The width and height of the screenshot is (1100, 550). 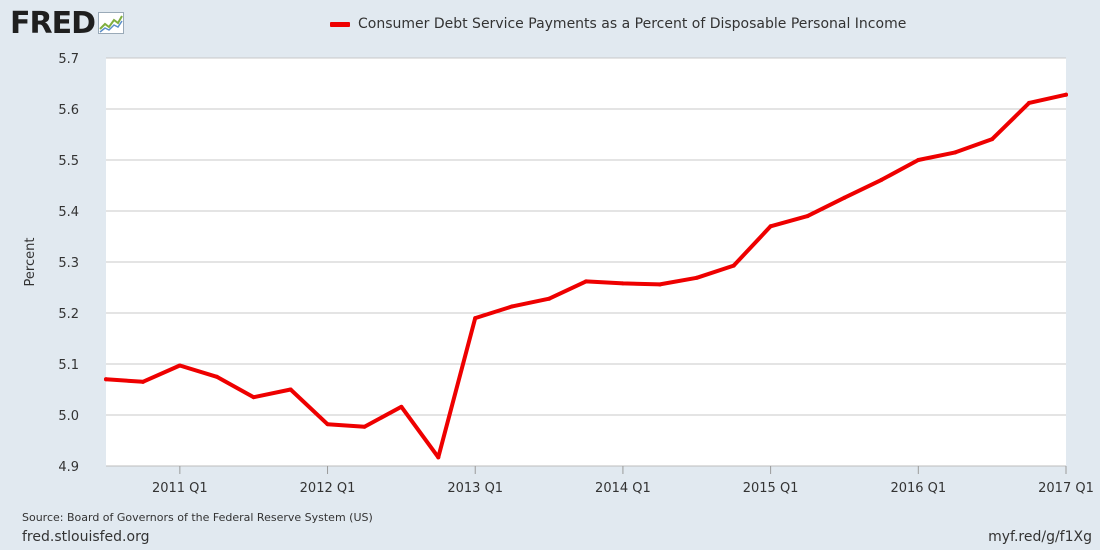 I want to click on site-link: fred.stlouisfed.org, so click(x=86, y=537).